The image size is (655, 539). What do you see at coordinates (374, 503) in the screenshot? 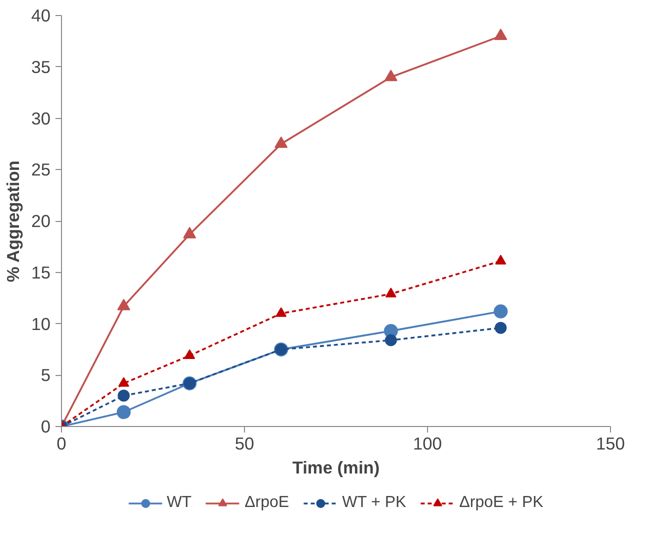
I see `legend-label: WT + PK` at bounding box center [374, 503].